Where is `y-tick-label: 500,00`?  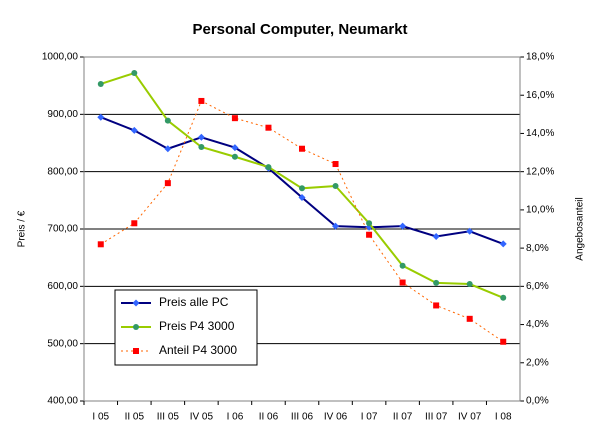 y-tick-label: 500,00 is located at coordinates (62, 343).